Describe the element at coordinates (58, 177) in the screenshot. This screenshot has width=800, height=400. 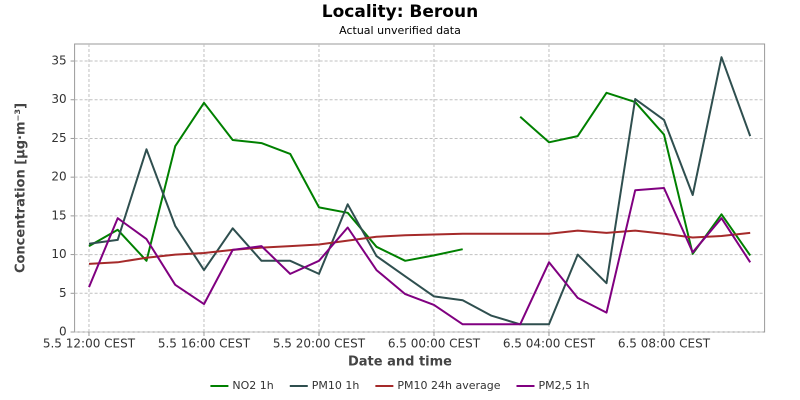
I see `y-tick-label: 20` at that location.